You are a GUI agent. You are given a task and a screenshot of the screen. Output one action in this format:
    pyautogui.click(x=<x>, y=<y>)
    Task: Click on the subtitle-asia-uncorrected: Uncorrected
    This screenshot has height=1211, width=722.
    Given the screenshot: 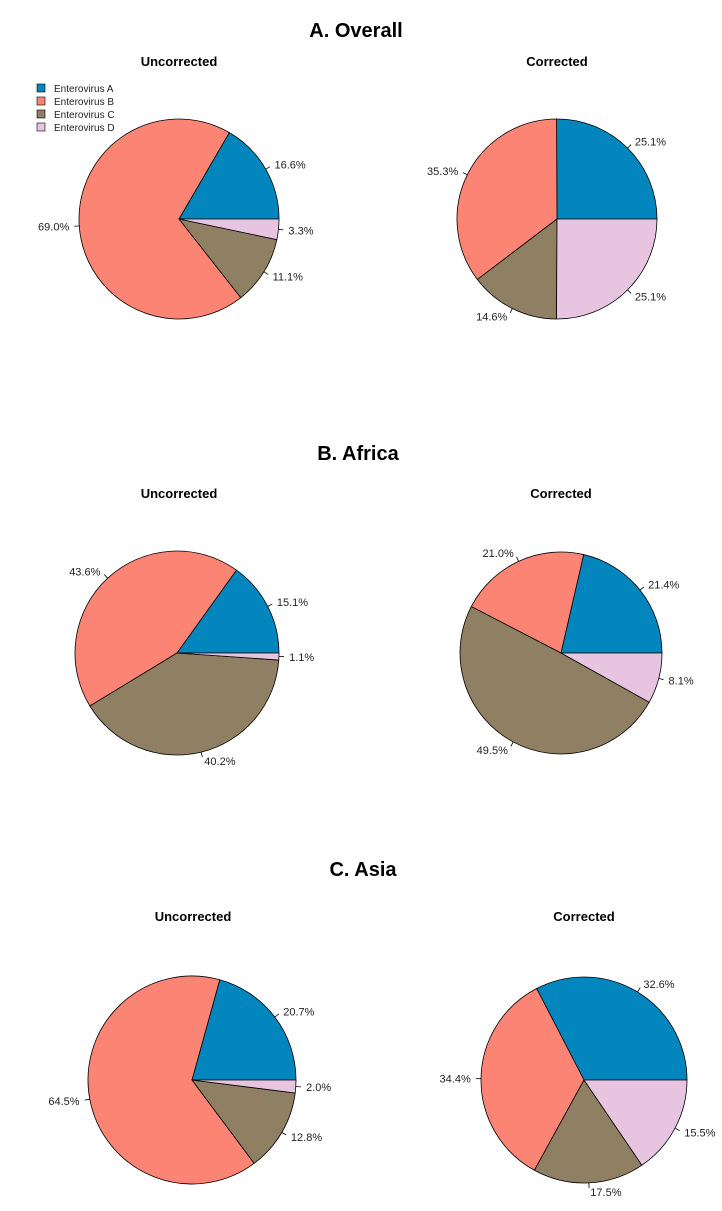 What is the action you would take?
    pyautogui.click(x=193, y=916)
    